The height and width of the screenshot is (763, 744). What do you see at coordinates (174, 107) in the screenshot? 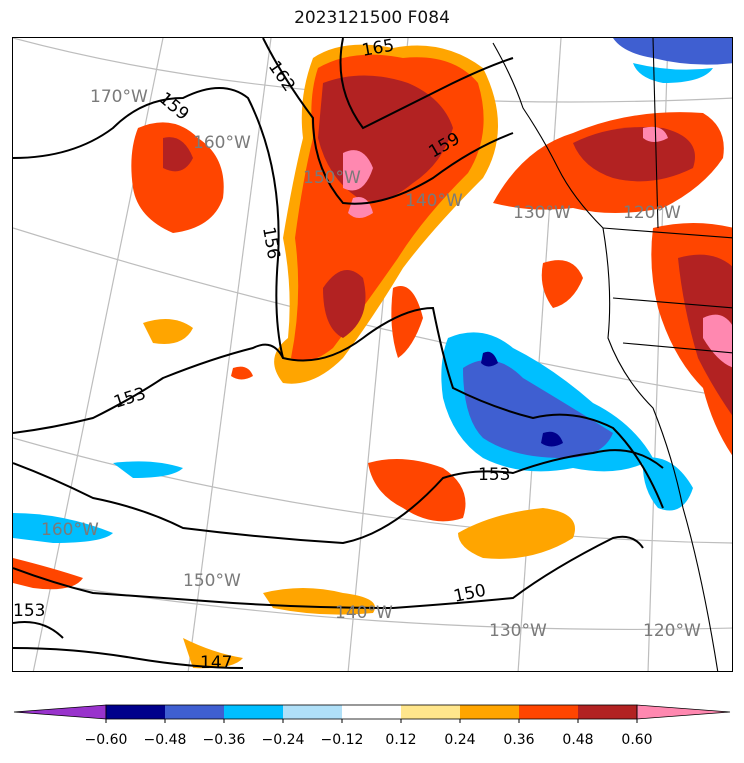
I see `contour-label: 159` at bounding box center [174, 107].